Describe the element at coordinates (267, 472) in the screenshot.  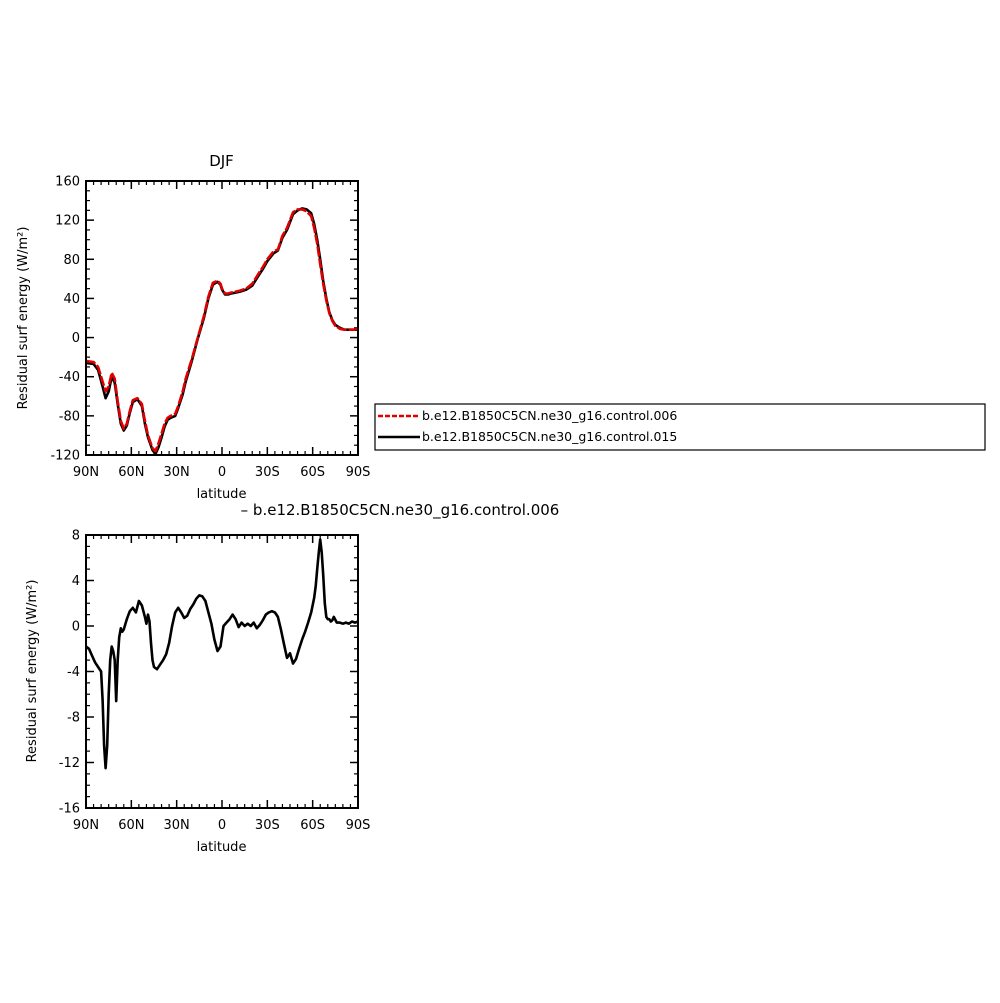
I see `p1-xtick-label: 30S` at that location.